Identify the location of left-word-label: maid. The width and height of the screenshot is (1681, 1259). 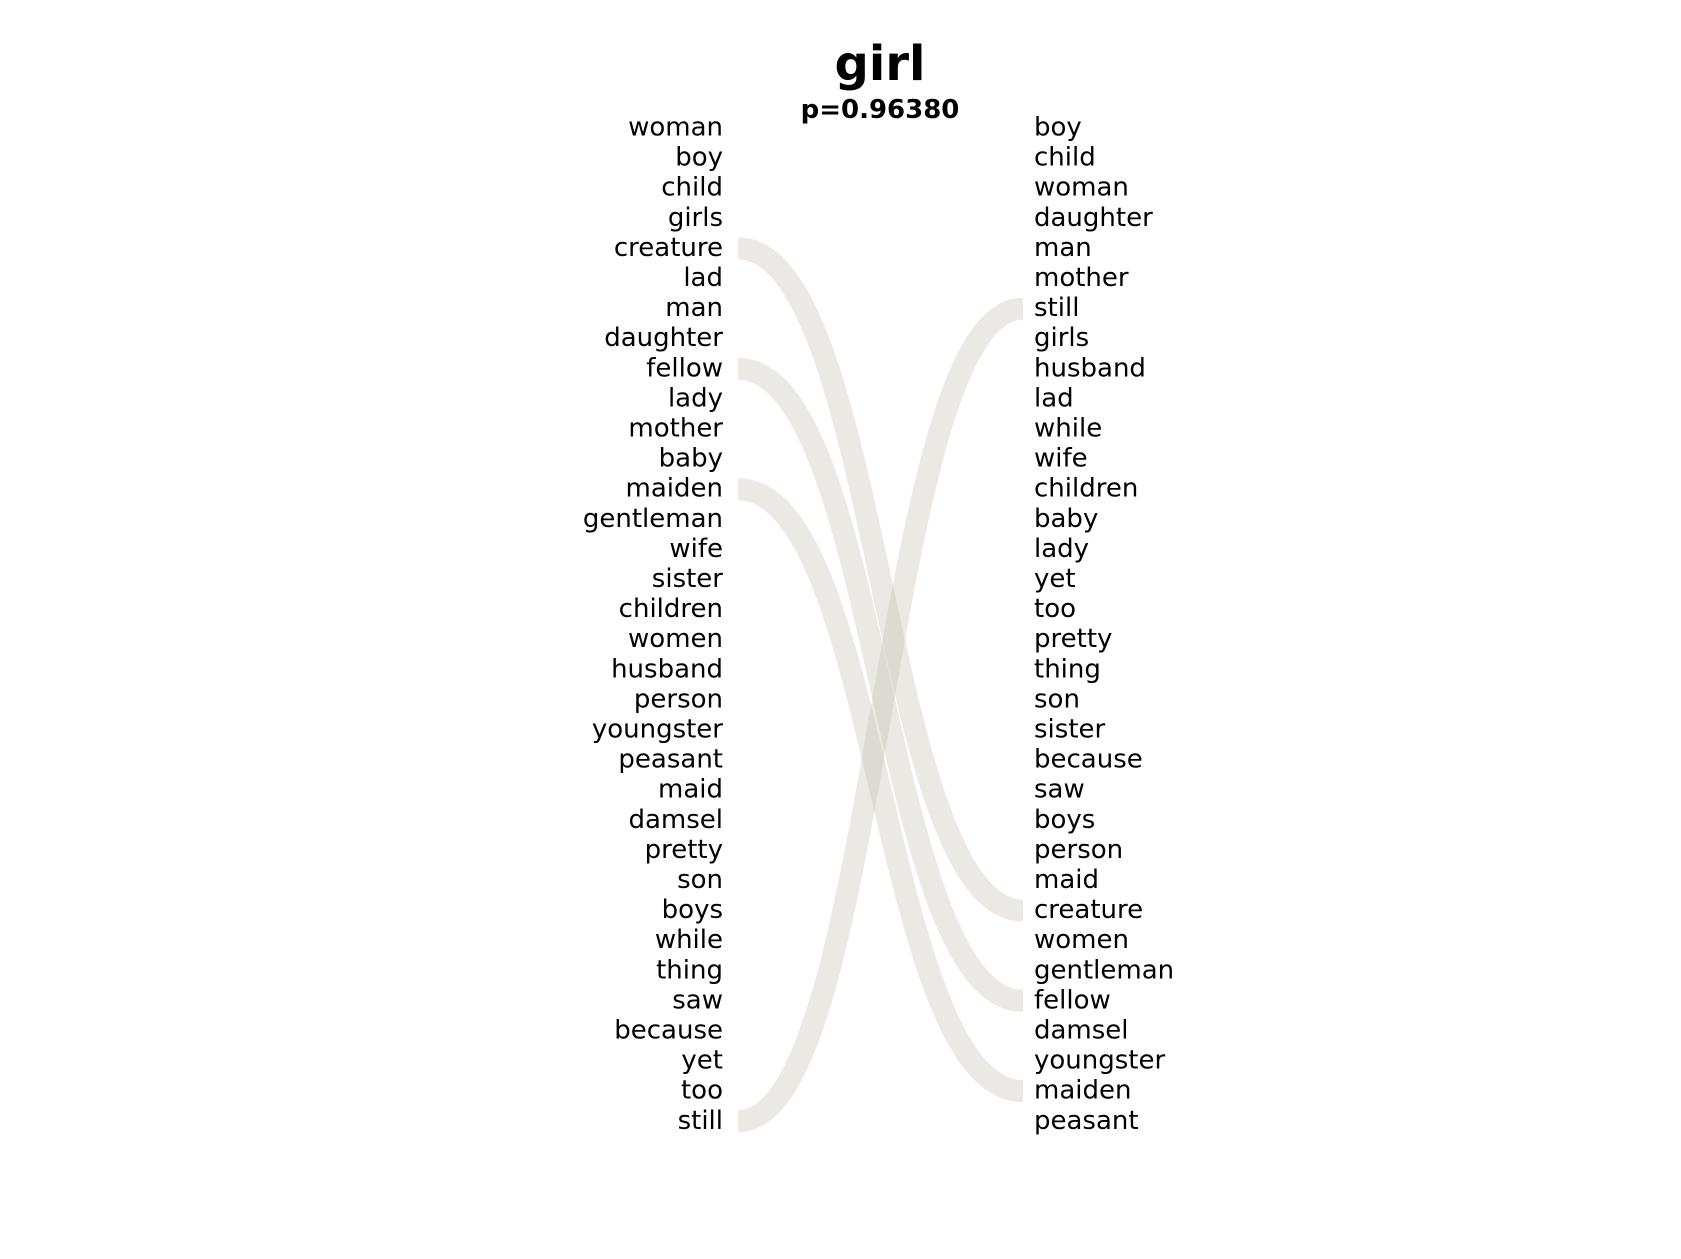
(690, 790).